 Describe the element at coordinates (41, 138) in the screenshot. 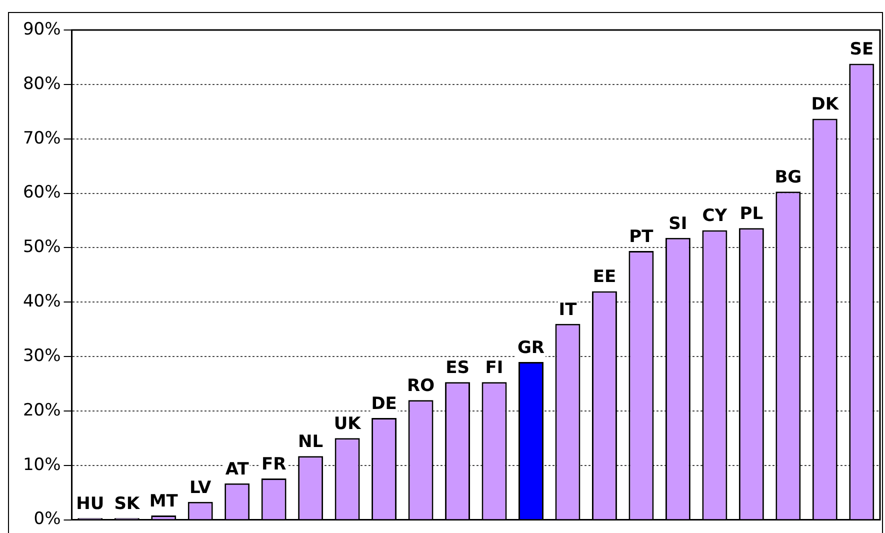

I see `y-tick-label: 70%` at that location.